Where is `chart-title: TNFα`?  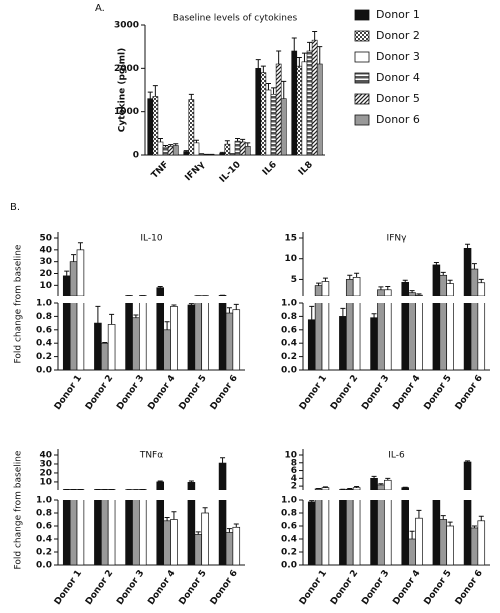
chart-title: TNFα is located at coordinates (151, 456).